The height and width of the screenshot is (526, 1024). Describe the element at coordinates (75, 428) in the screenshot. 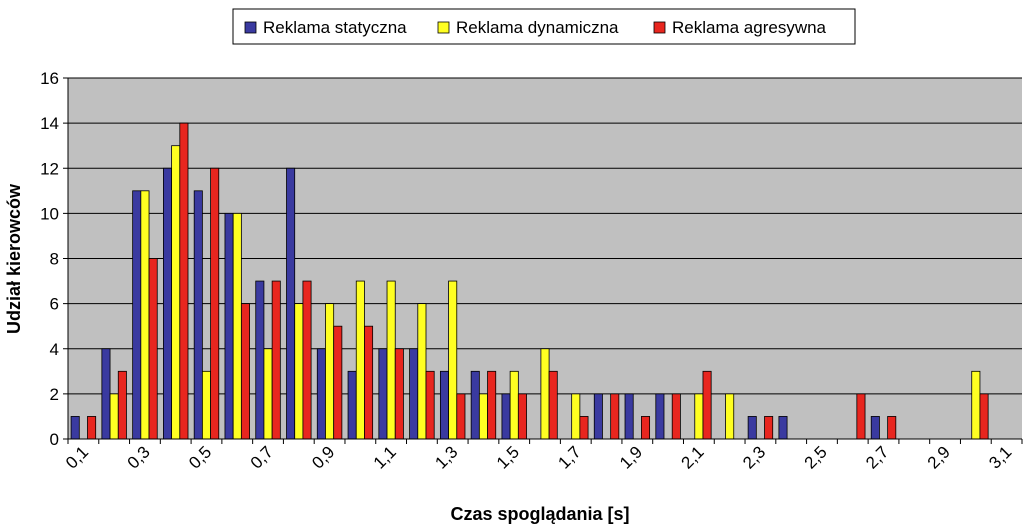

I see `bar-reklama-statyczna-0,1` at that location.